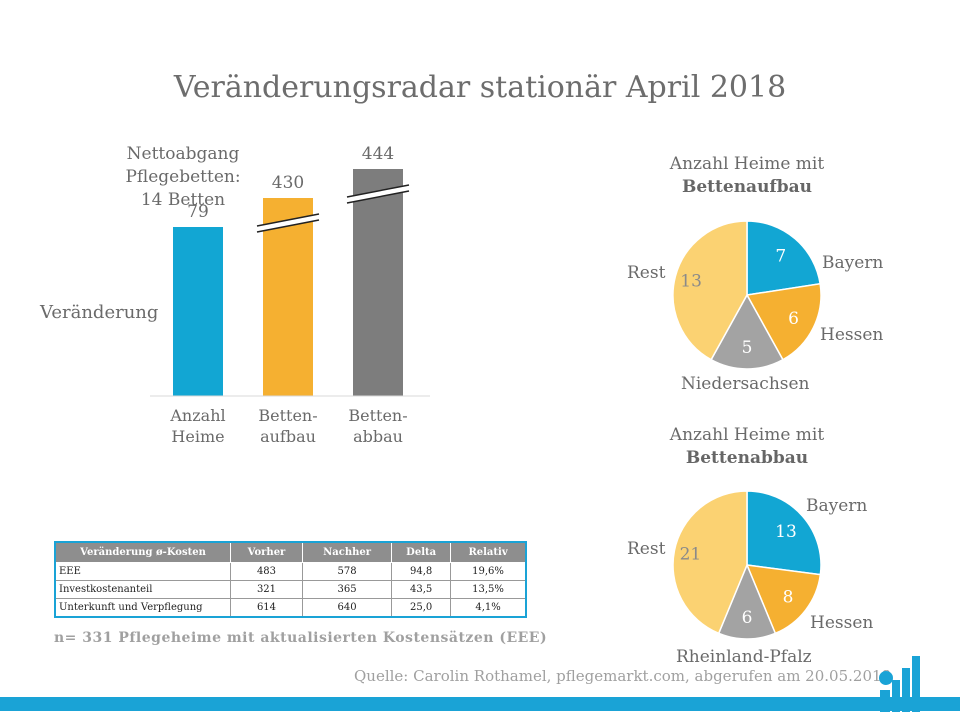  What do you see at coordinates (837, 506) in the screenshot?
I see `pie2-label-bayern: Bayern` at bounding box center [837, 506].